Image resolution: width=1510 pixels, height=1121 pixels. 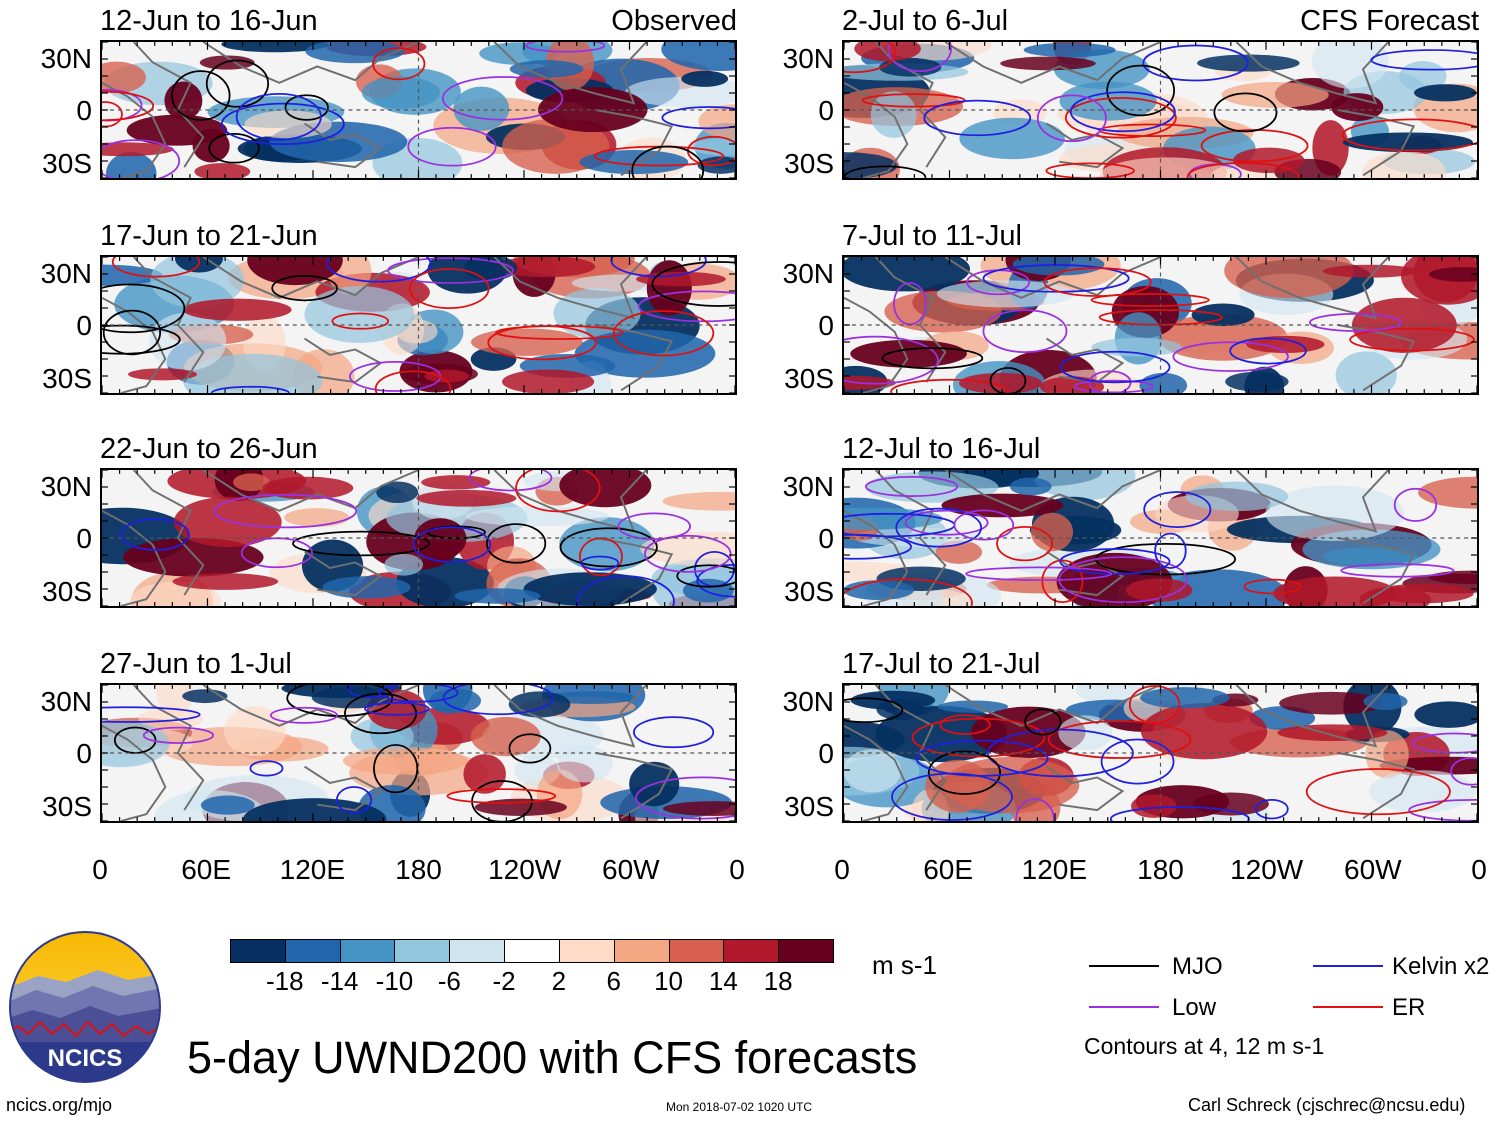 I want to click on panel-date-label: 12-Jun to 16-Jun, so click(x=209, y=21).